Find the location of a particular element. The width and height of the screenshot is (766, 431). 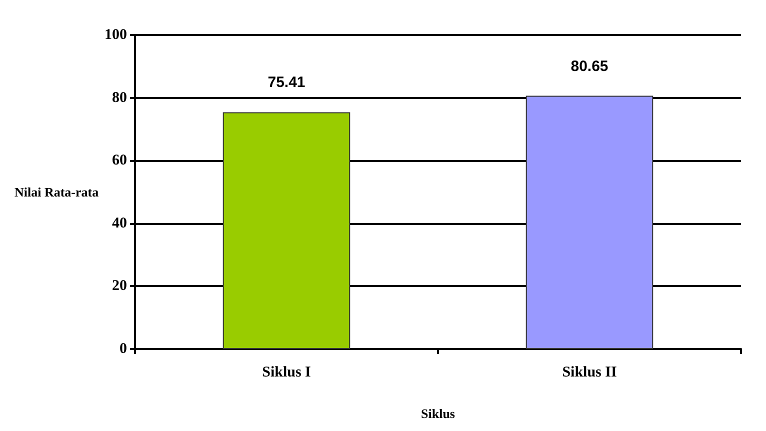

x-axis-title: Siklus is located at coordinates (438, 413).